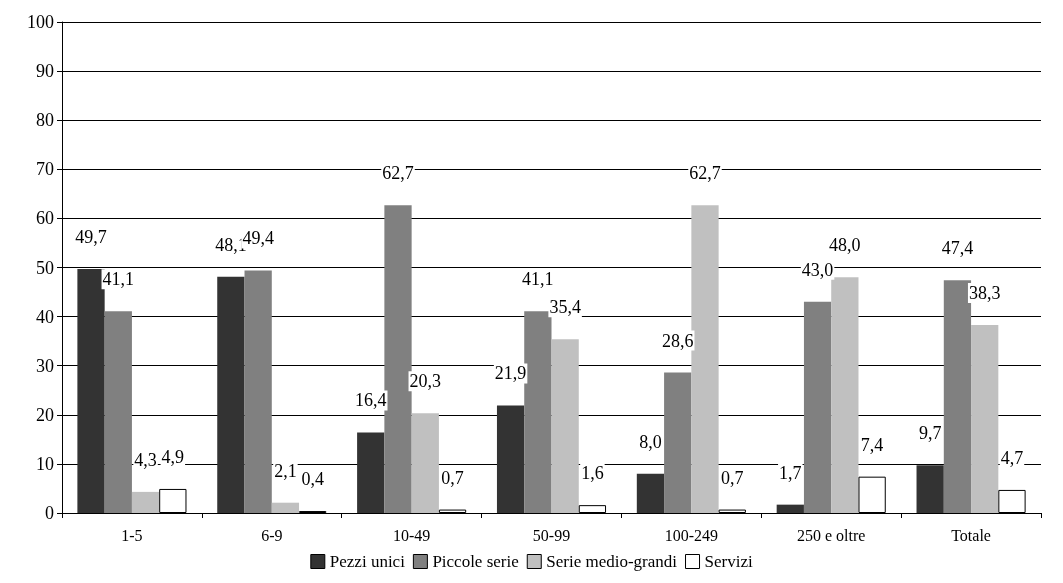 The image size is (1063, 583). I want to click on x-tick-label: Totale, so click(971, 535).